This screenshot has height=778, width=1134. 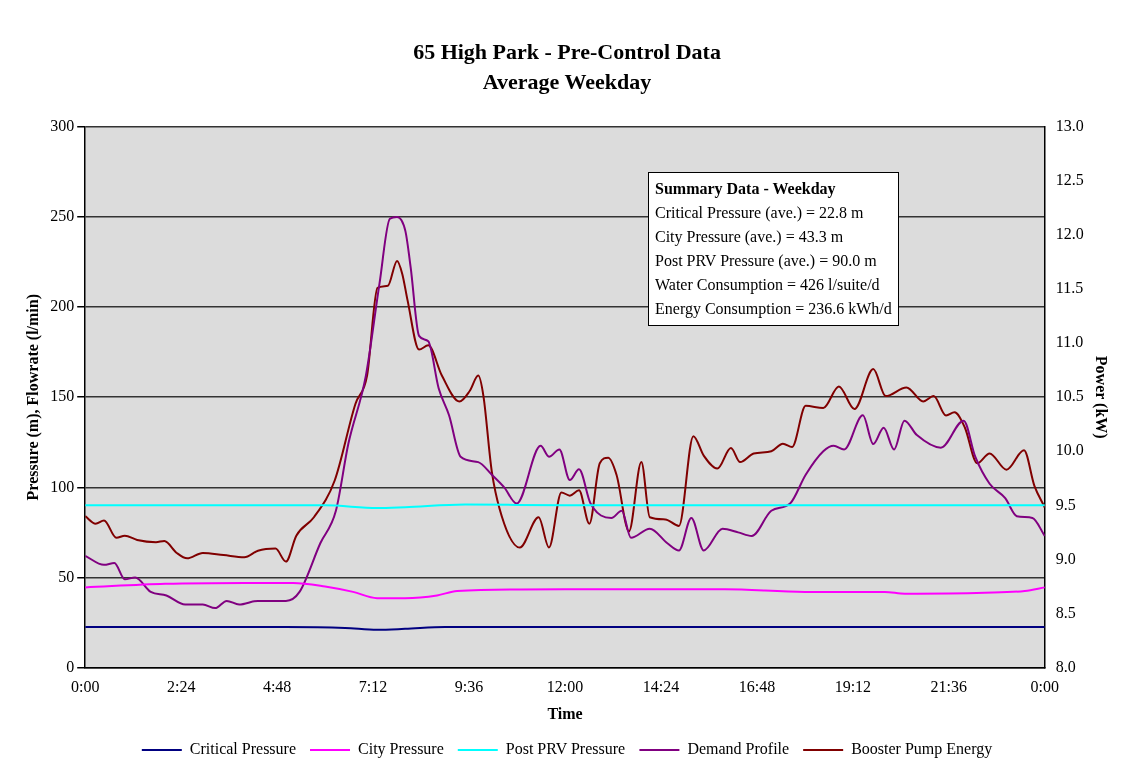 I want to click on x-tick-label: 9:36, so click(x=469, y=687).